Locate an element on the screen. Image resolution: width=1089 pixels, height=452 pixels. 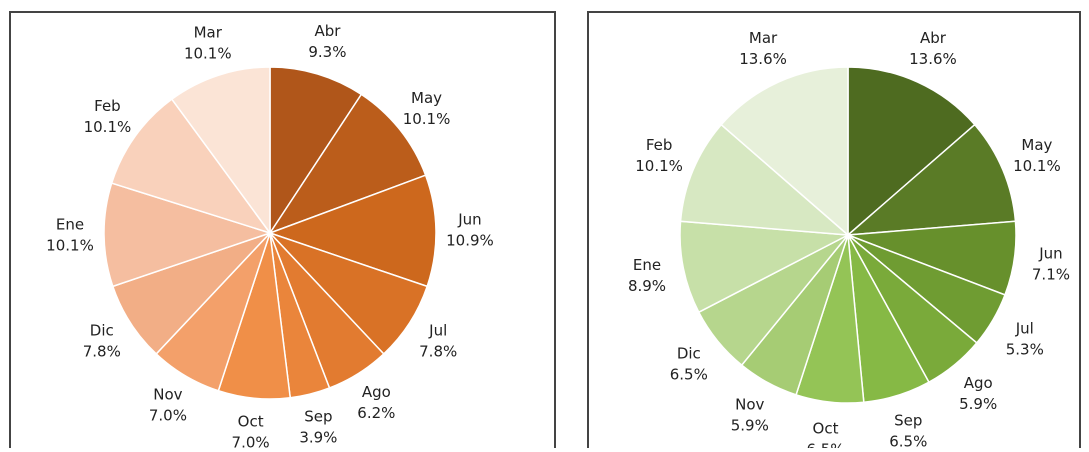
slice-value-label: 3.9% is located at coordinates (318, 438).